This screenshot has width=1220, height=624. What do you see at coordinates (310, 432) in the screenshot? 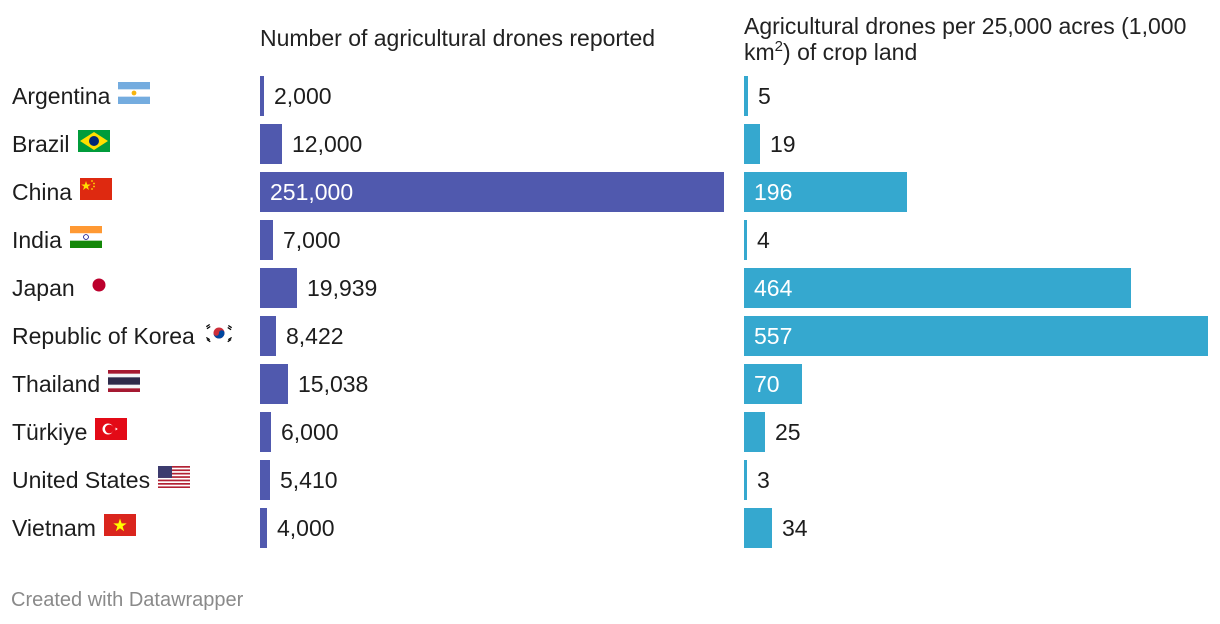
I see `count-value-label-7: 6,000` at bounding box center [310, 432].